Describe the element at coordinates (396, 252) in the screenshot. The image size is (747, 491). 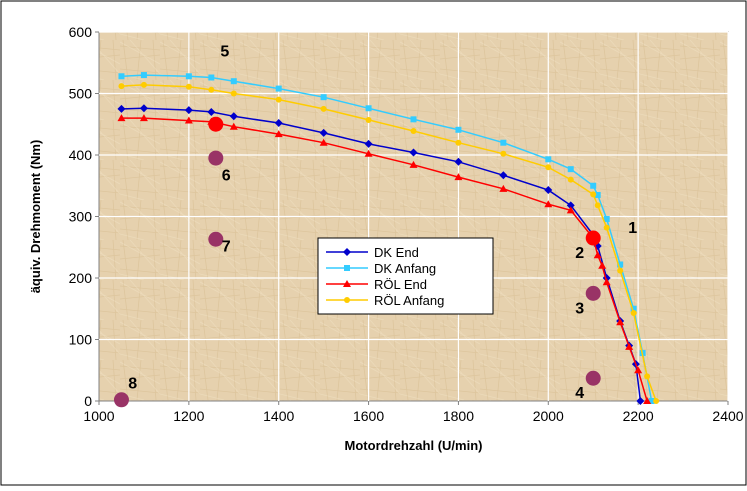
I see `legend-entry: DK End` at that location.